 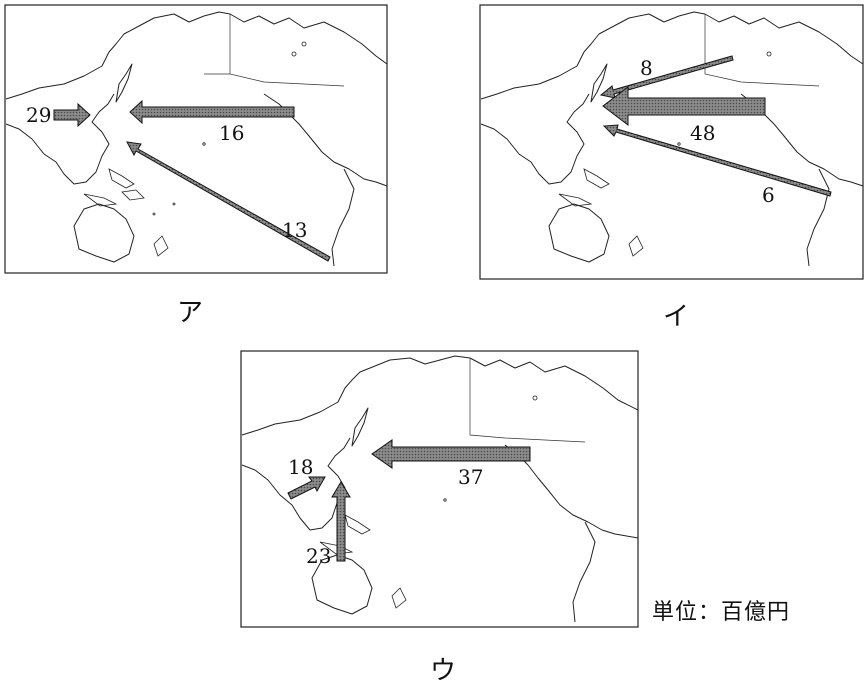 I want to click on flow-arrow-a-1: 29, so click(x=58, y=115).